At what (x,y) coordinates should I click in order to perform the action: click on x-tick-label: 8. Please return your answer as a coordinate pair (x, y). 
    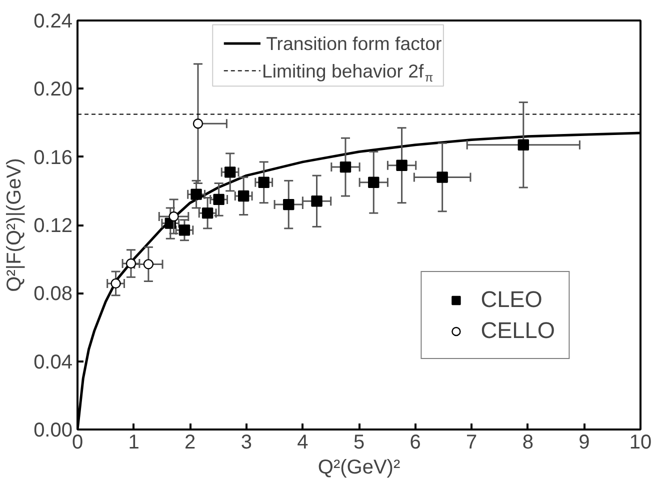
    Looking at the image, I should click on (528, 443).